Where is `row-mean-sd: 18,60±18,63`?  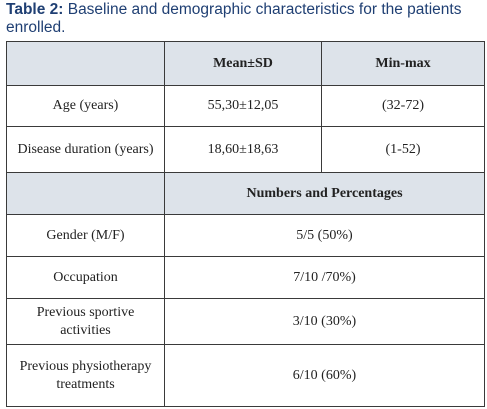
row-mean-sd: 18,60±18,63 is located at coordinates (243, 149).